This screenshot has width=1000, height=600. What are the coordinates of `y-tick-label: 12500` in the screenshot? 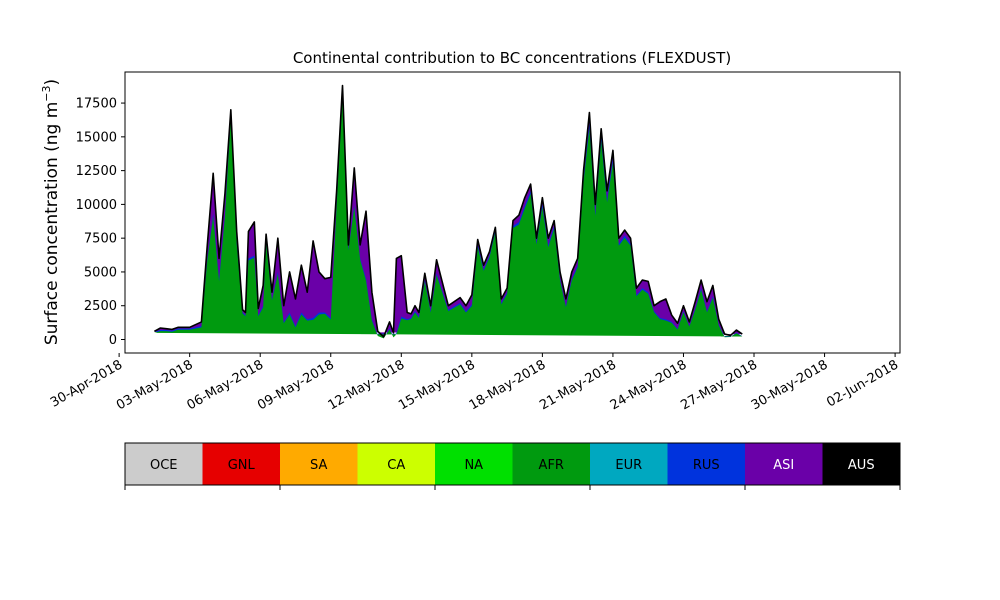 It's located at (96, 171).